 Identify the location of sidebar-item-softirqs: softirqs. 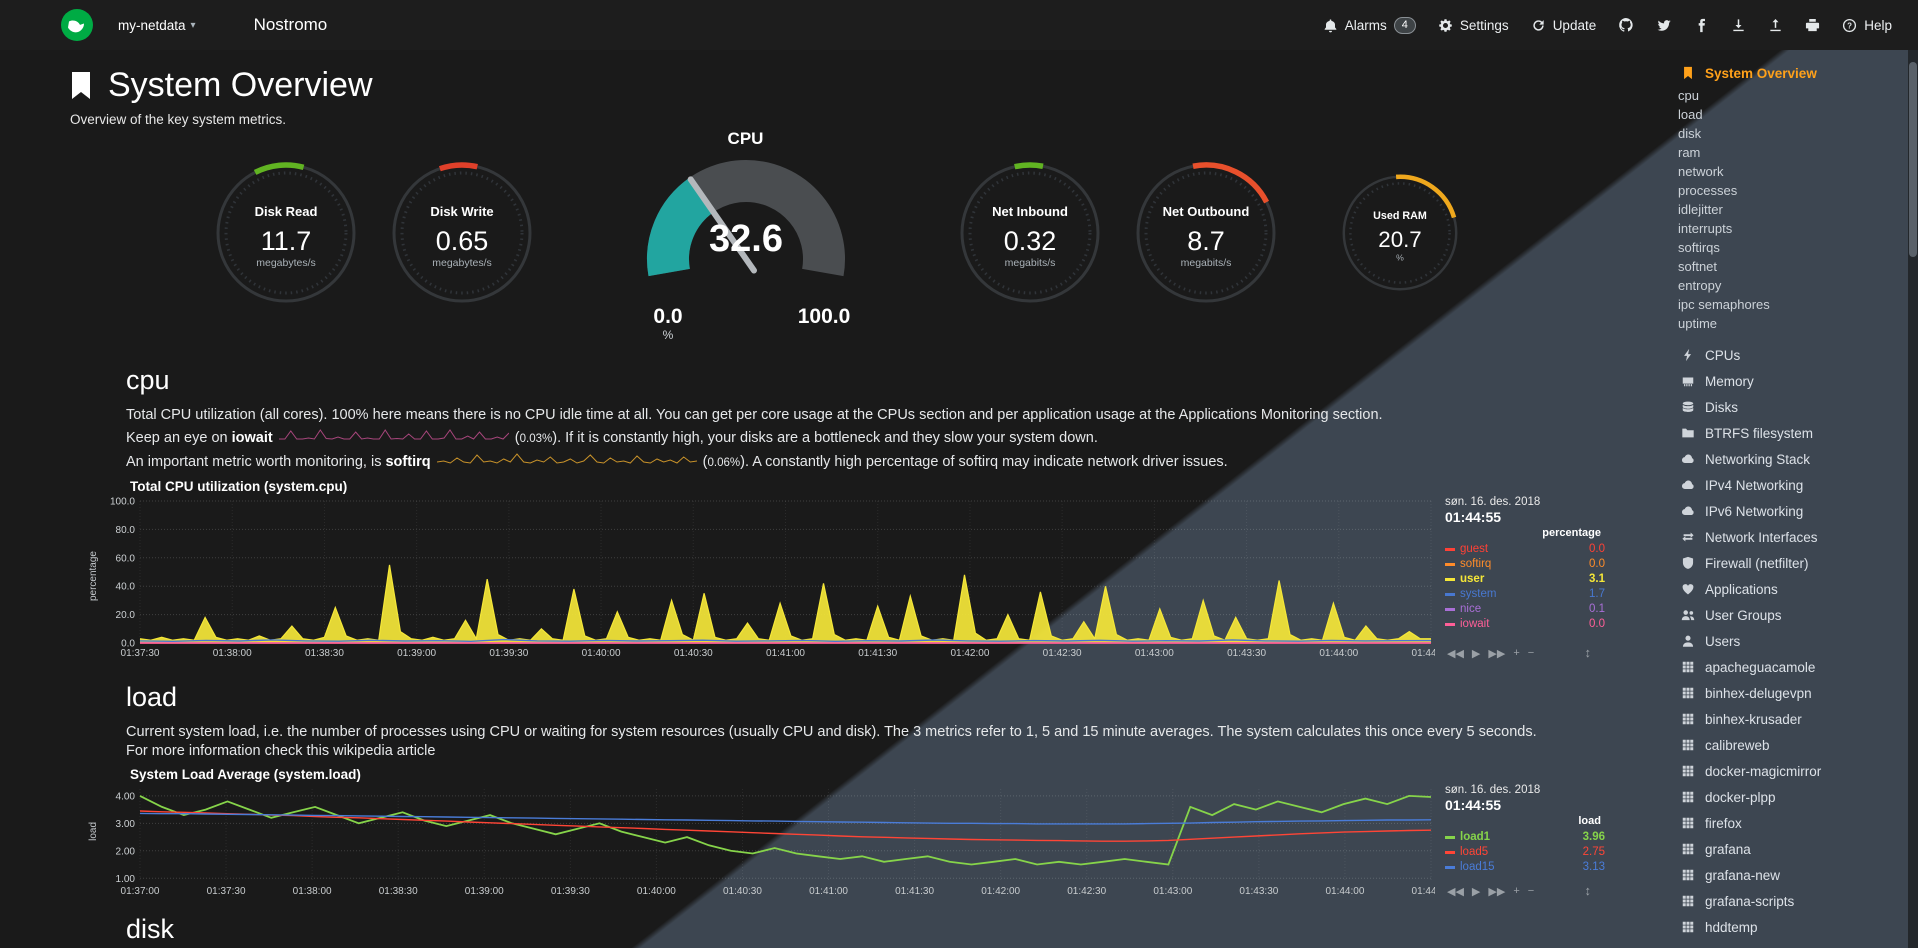
(1790, 247).